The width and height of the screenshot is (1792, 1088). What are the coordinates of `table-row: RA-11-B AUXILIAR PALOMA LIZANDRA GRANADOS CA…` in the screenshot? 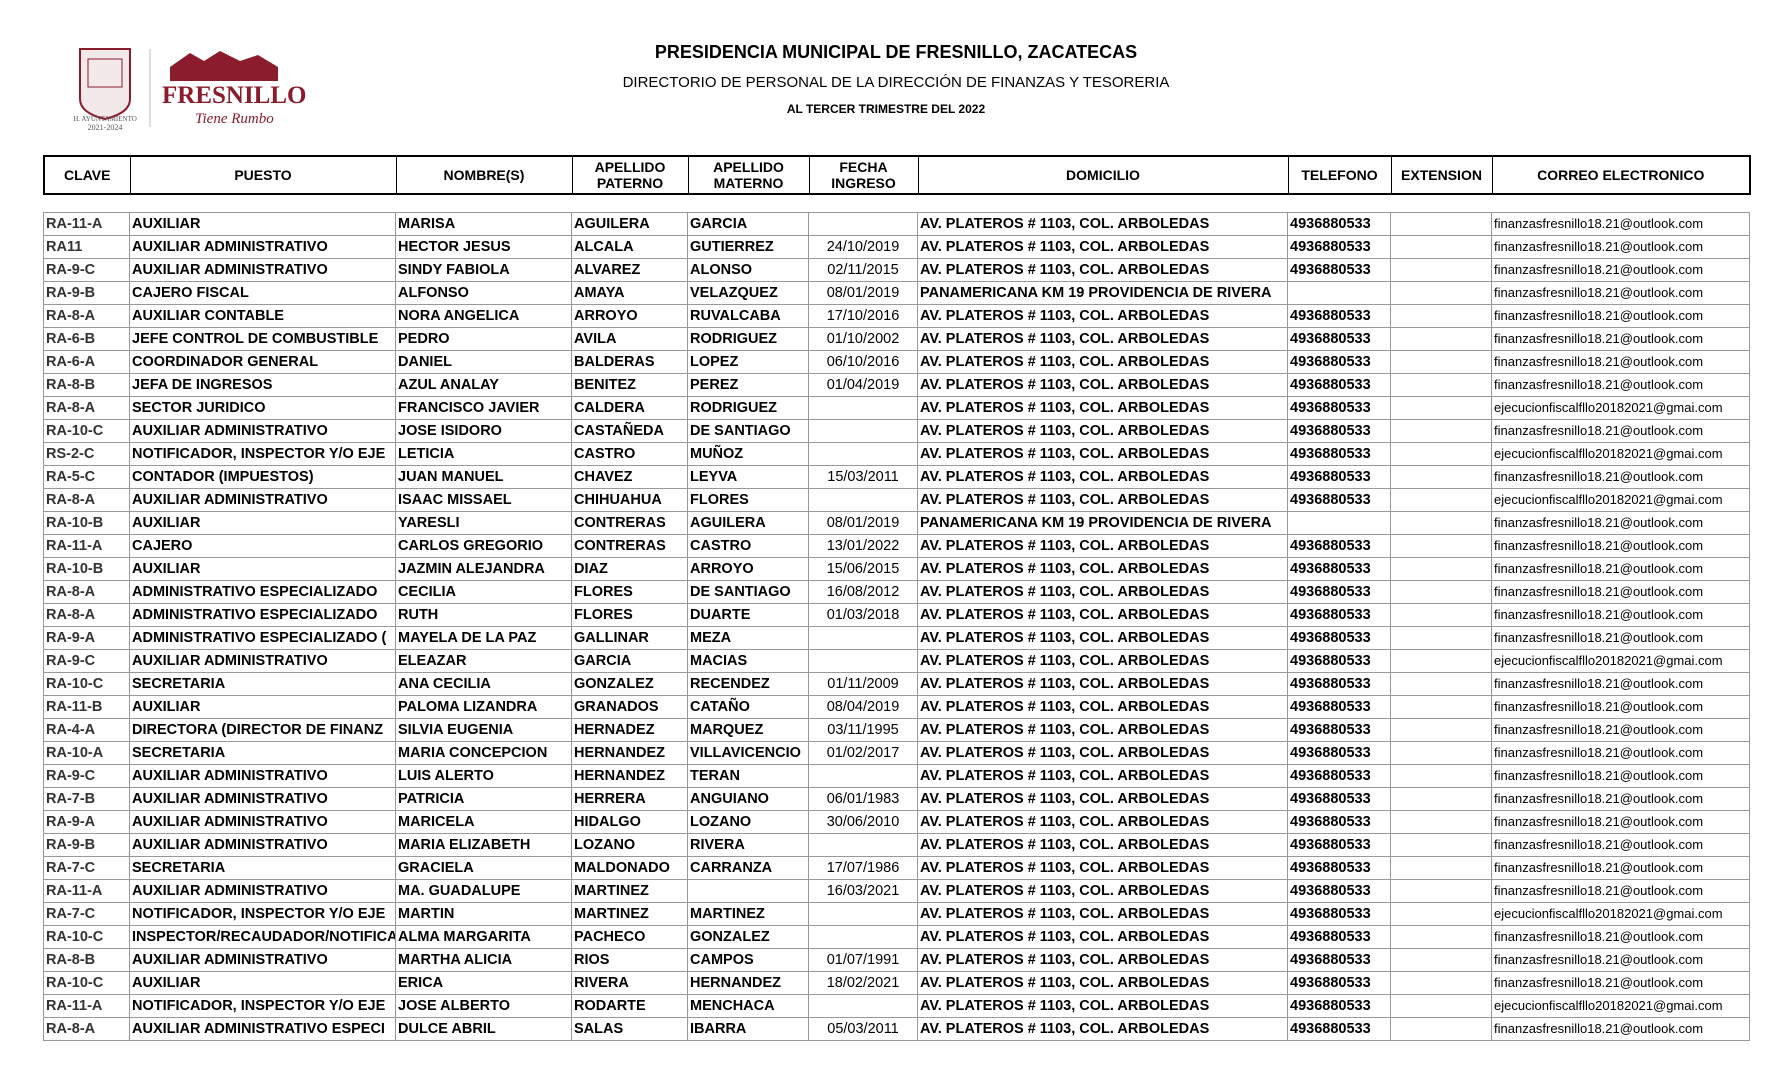 It's located at (896, 707).